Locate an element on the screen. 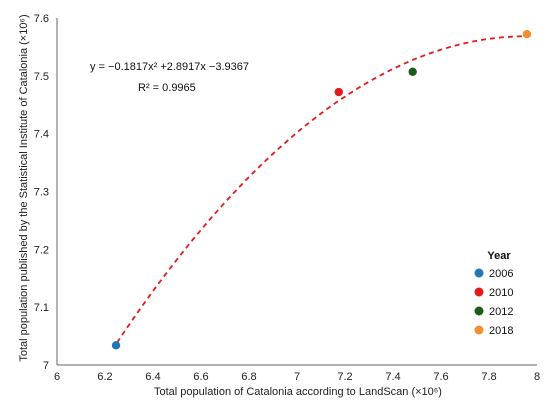 The width and height of the screenshot is (550, 417). legend-items: 2006 2010 2012 2018 is located at coordinates (493, 302).